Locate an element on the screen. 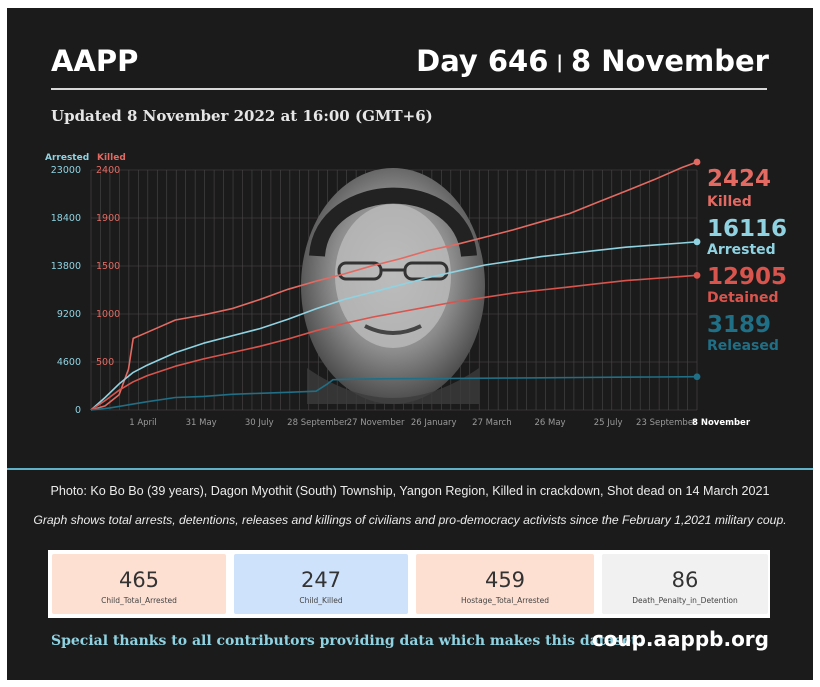  stat-card-child-total-arrested: 465 Child_Total_Arrested is located at coordinates (139, 584).